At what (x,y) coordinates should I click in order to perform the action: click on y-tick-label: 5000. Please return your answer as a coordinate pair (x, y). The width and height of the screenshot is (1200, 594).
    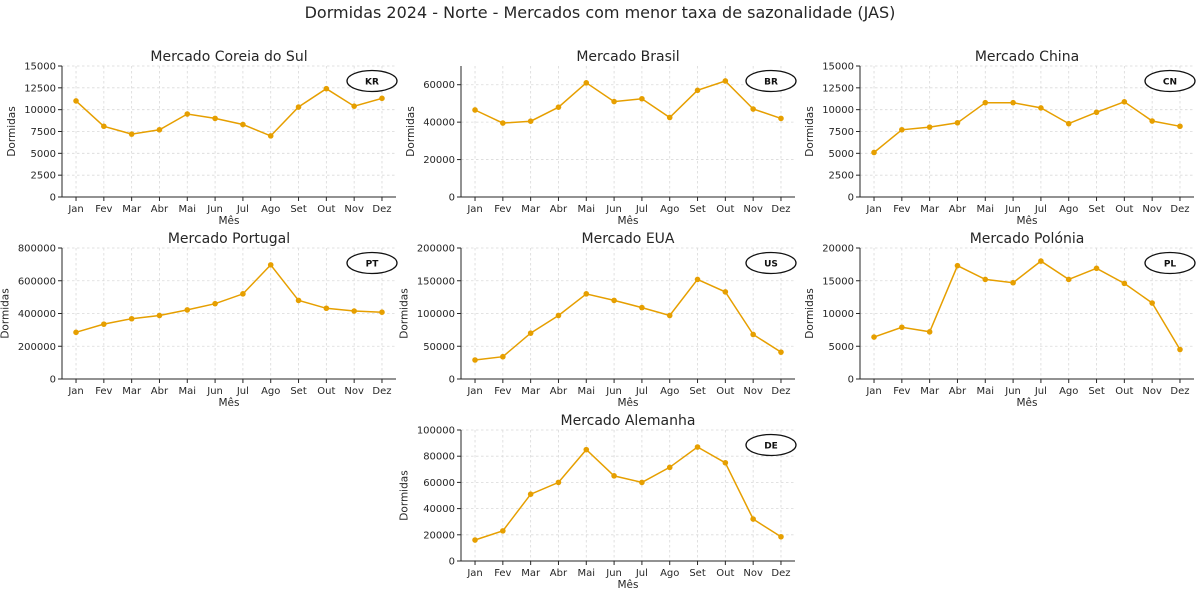
    Looking at the image, I should click on (841, 154).